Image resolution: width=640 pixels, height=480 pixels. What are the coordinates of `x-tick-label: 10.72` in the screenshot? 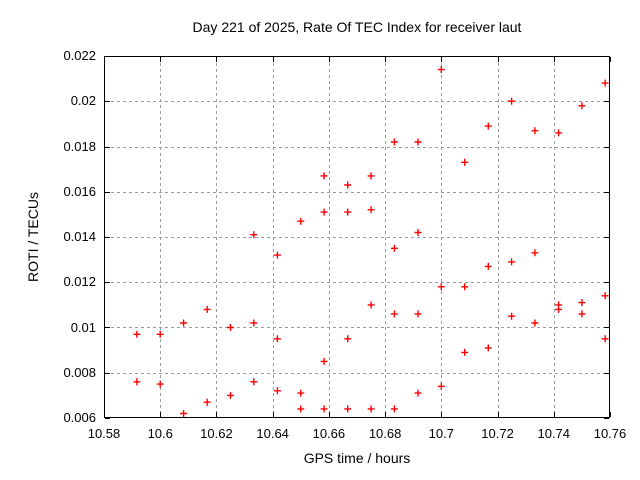 It's located at (497, 433).